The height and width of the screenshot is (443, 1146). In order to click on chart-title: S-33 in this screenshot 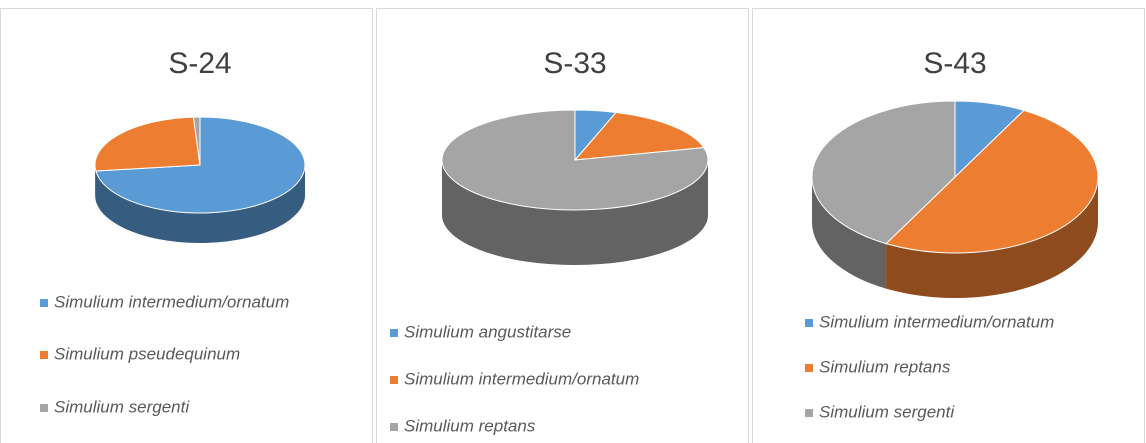, I will do `click(574, 63)`.